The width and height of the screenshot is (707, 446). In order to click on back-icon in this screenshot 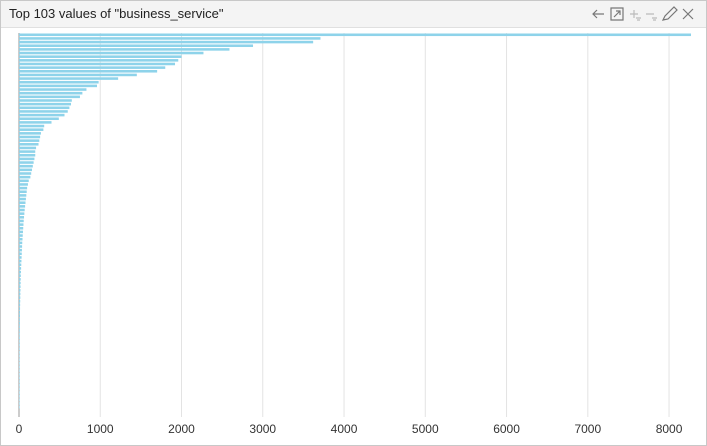, I will do `click(598, 14)`.